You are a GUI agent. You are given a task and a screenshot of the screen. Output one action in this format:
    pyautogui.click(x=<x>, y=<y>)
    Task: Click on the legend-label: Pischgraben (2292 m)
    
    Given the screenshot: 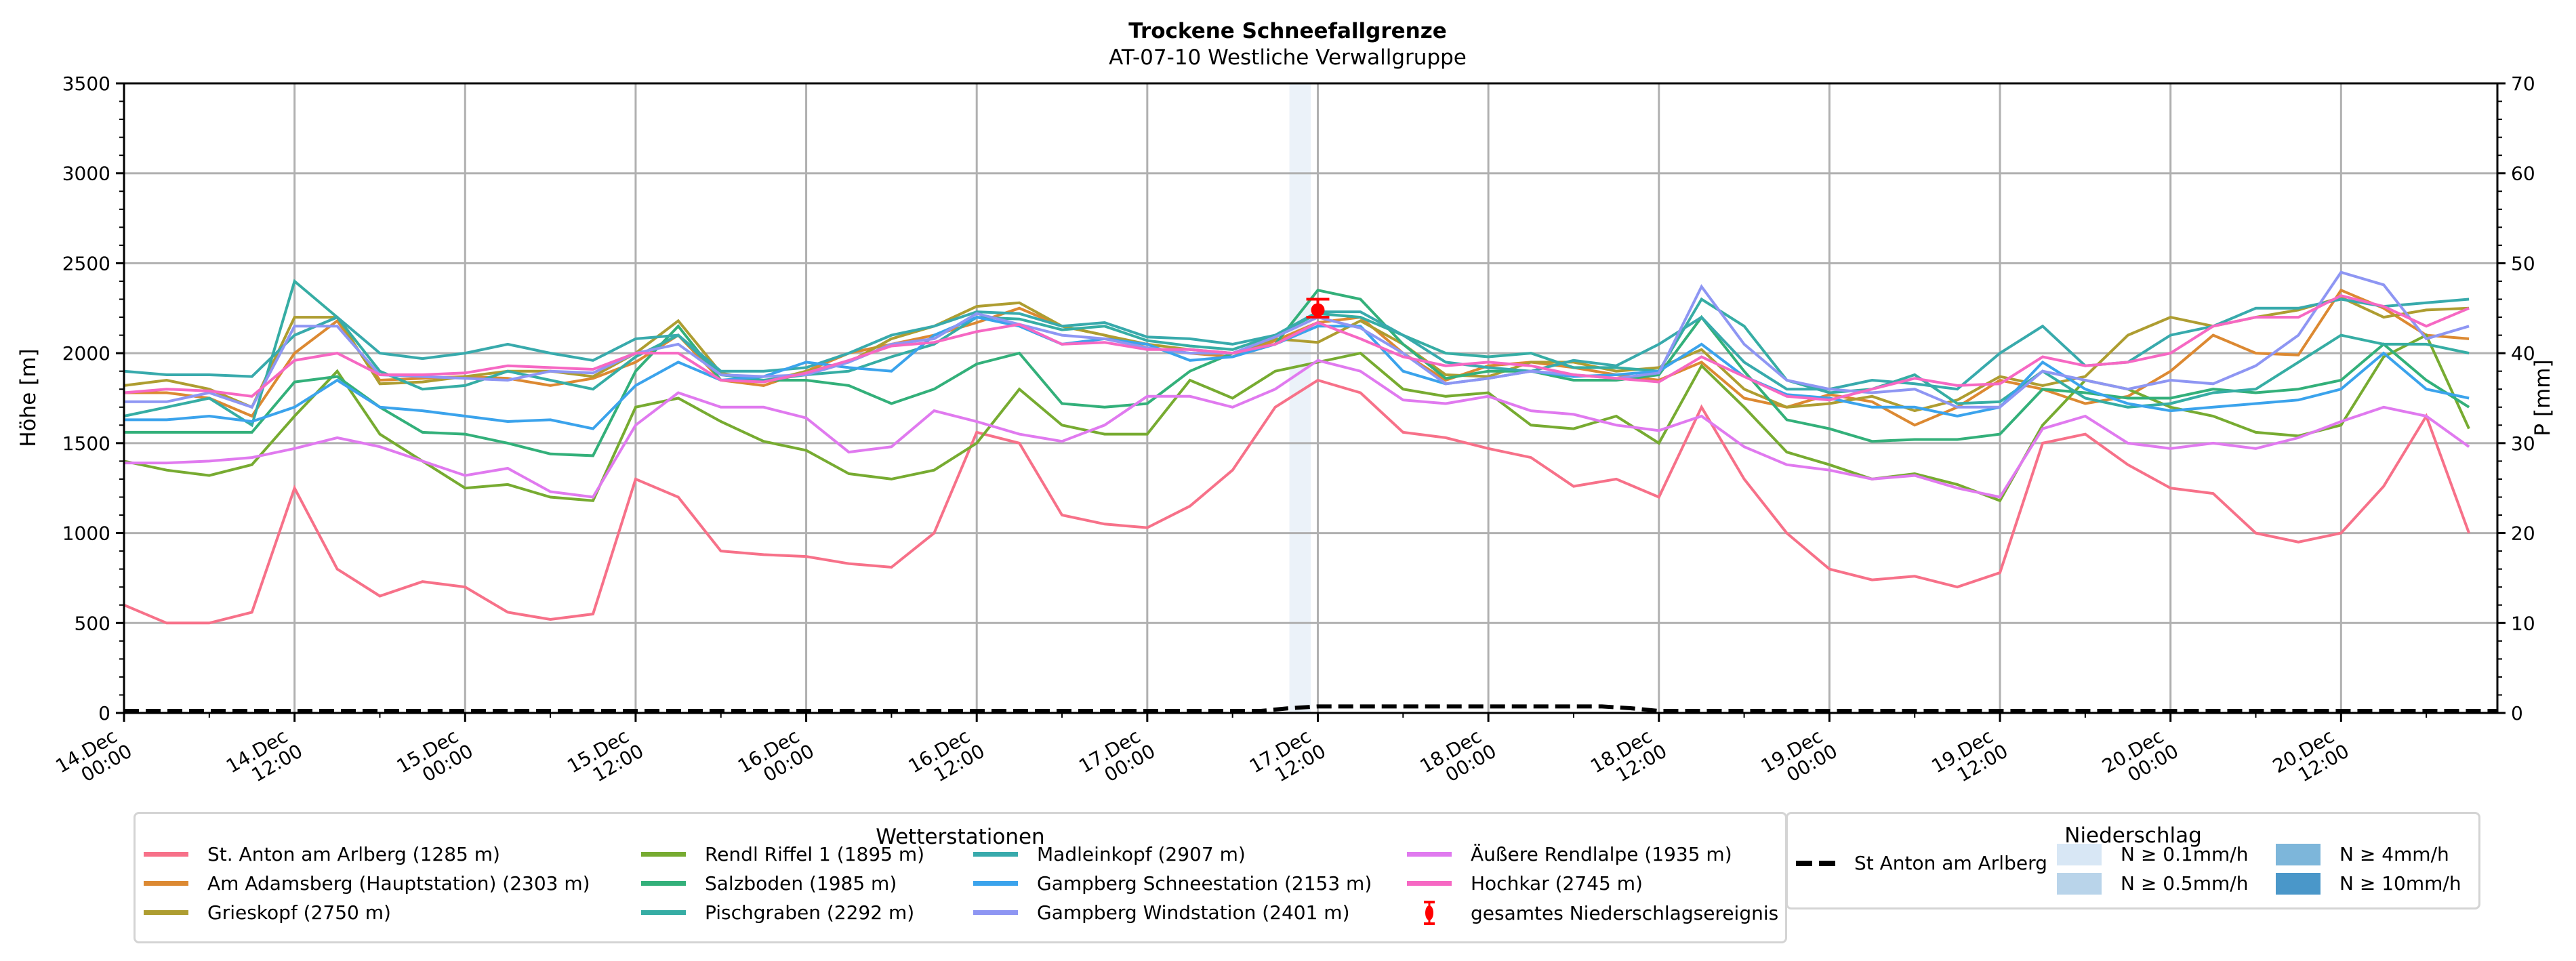 What is the action you would take?
    pyautogui.click(x=810, y=912)
    